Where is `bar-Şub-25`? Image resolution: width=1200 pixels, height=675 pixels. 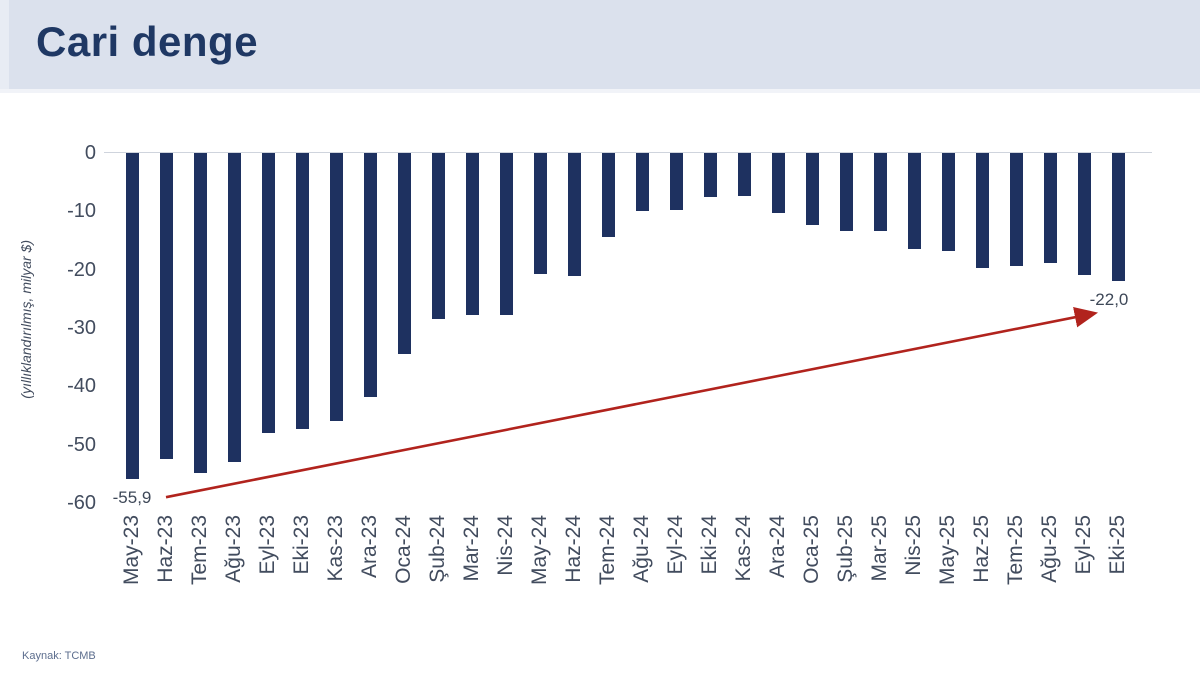 bar-Şub-25 is located at coordinates (846, 192).